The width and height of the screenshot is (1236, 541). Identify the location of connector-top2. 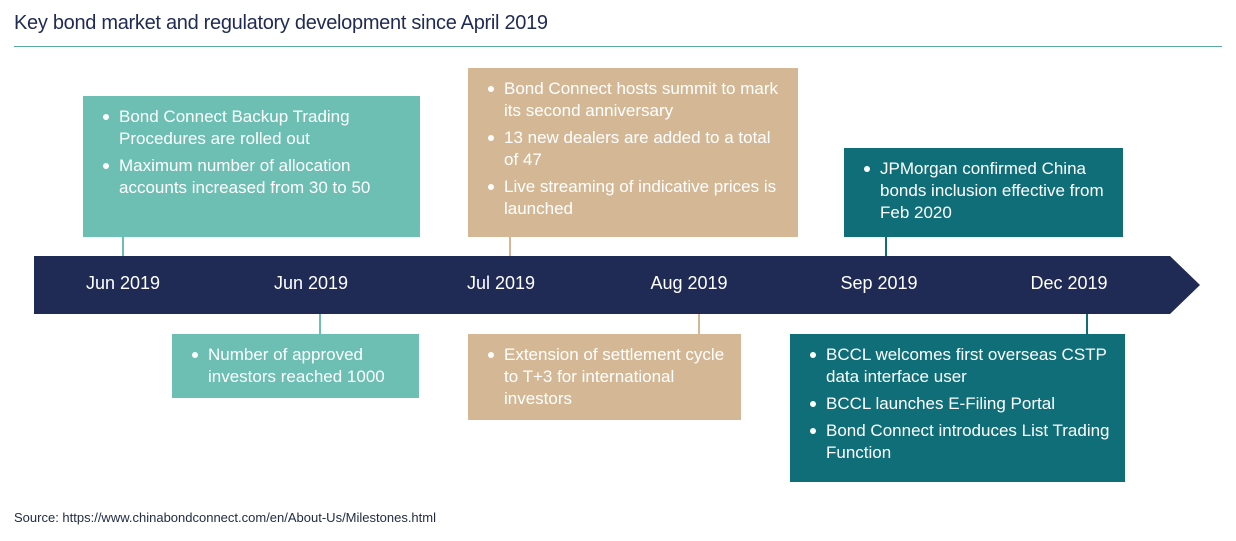
(510, 247).